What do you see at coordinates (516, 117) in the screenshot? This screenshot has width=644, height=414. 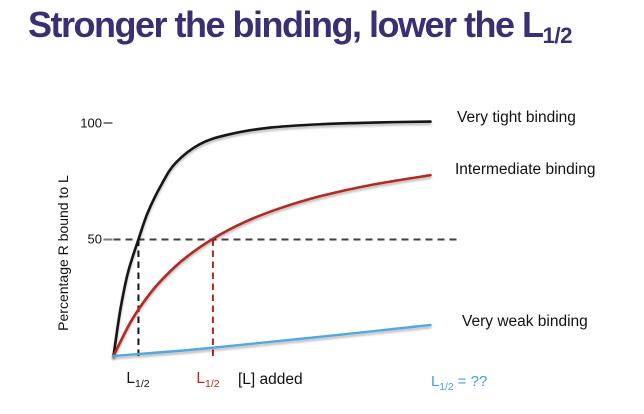 I see `series-label-very-tight-binding: Very tight binding` at bounding box center [516, 117].